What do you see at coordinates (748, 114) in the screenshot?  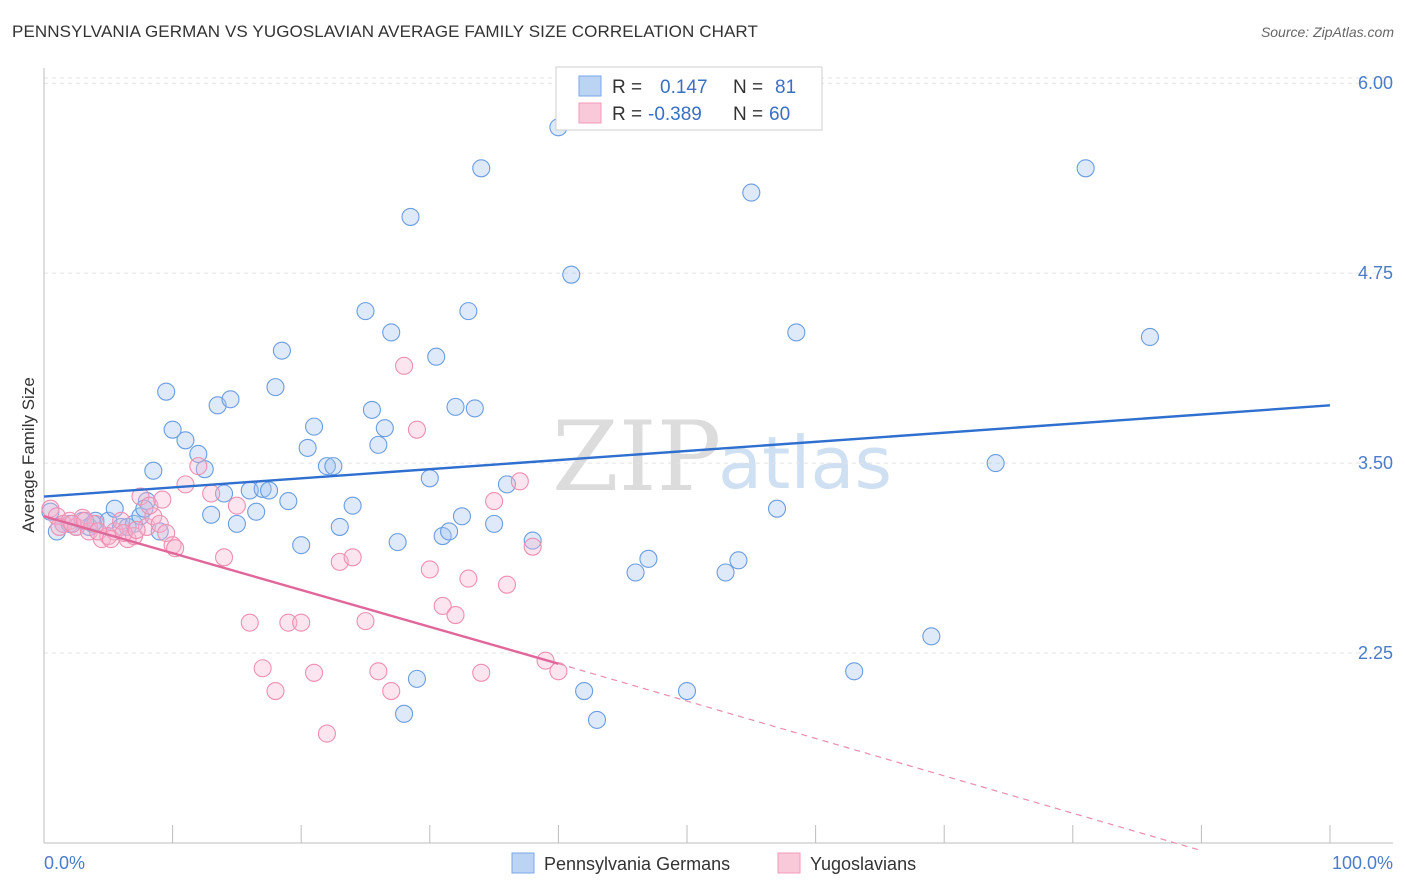 I see `legend-n-label-2: N =` at bounding box center [748, 114].